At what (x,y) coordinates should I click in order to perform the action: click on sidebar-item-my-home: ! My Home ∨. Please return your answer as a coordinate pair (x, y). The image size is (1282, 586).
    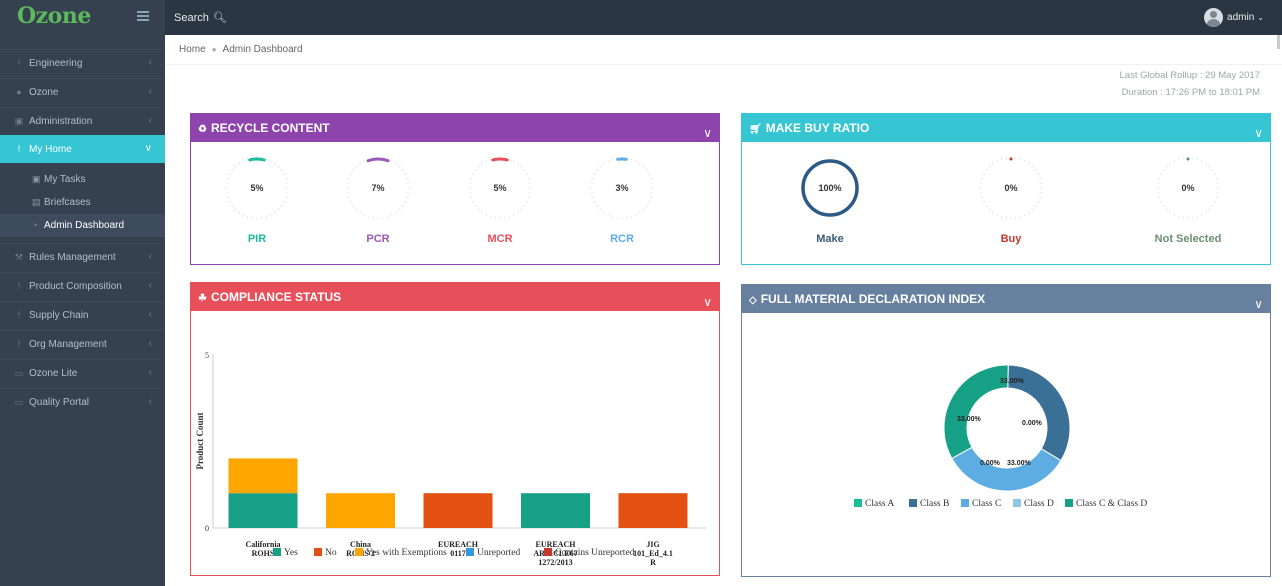
    Looking at the image, I should click on (82, 149).